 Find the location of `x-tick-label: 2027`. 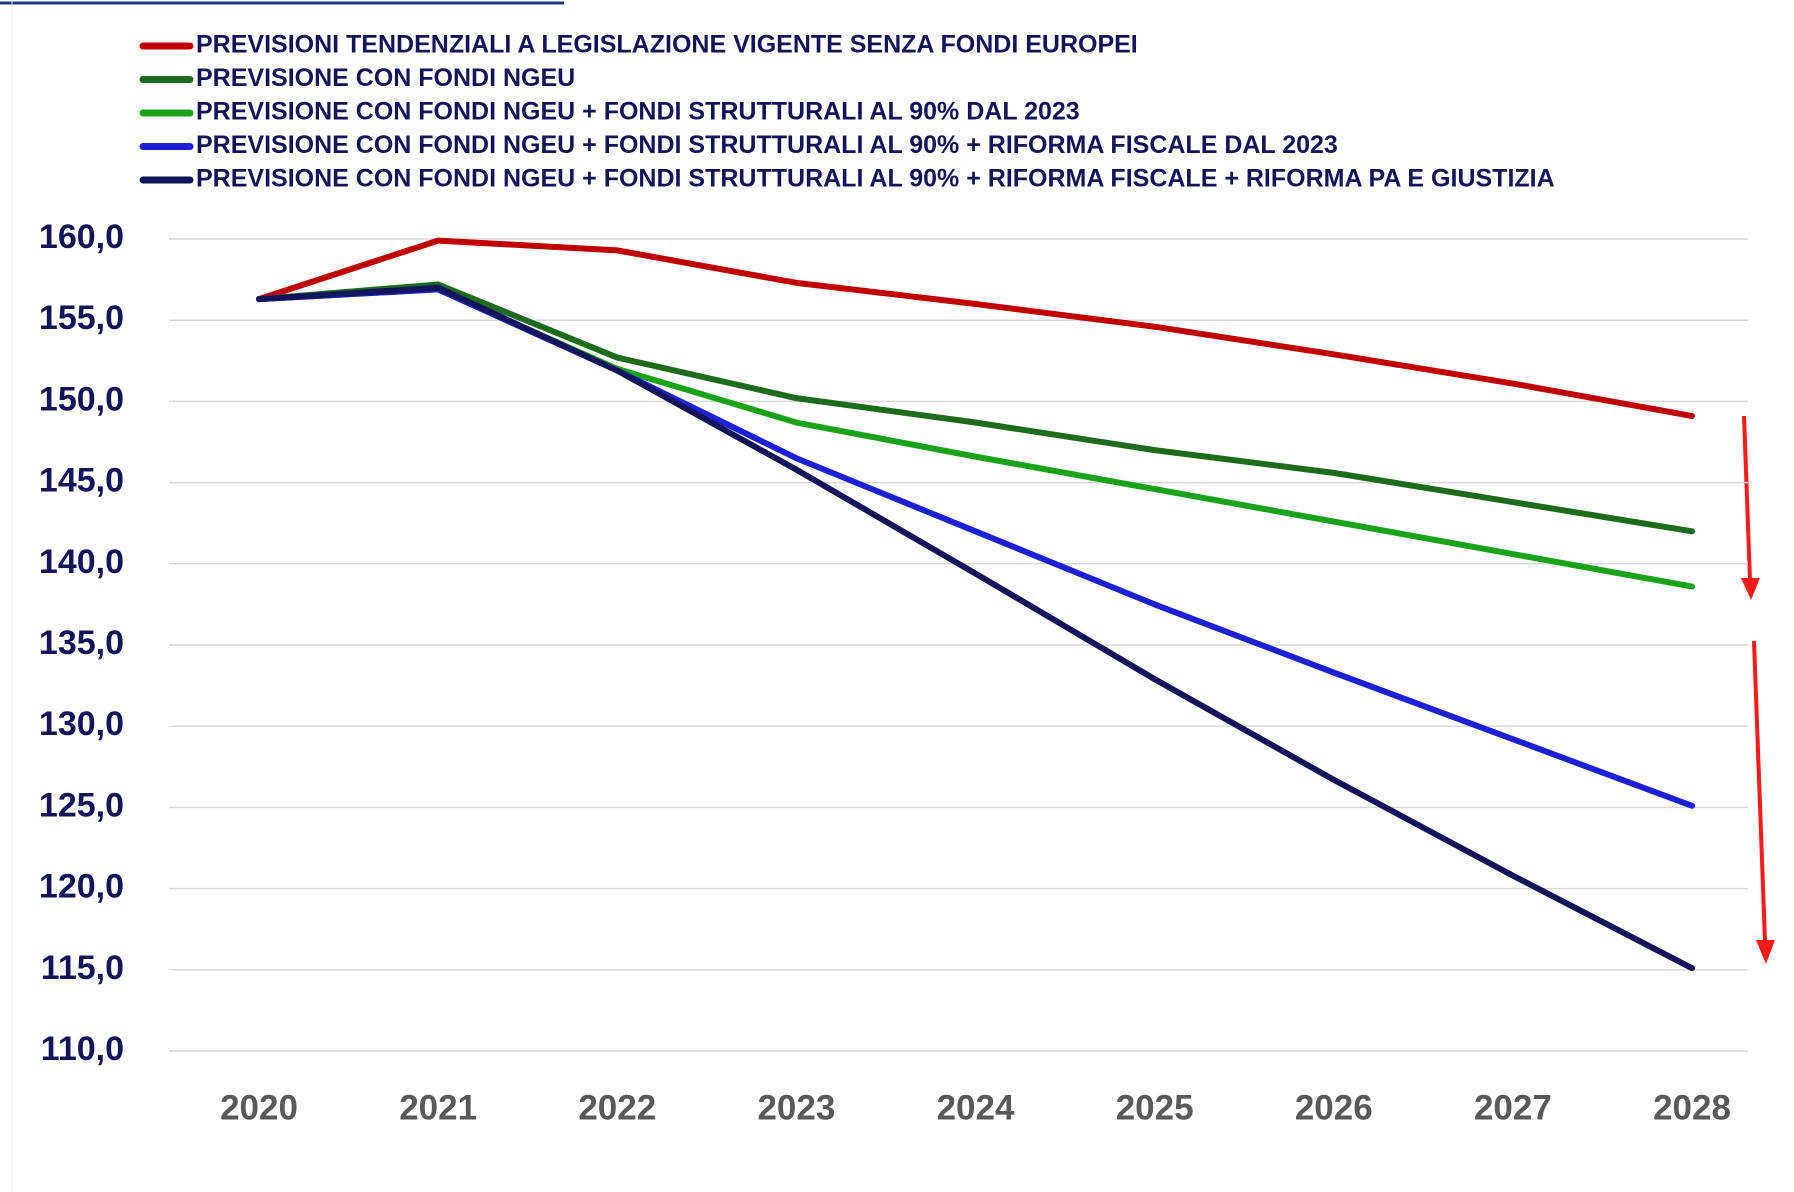

x-tick-label: 2027 is located at coordinates (1513, 1107).